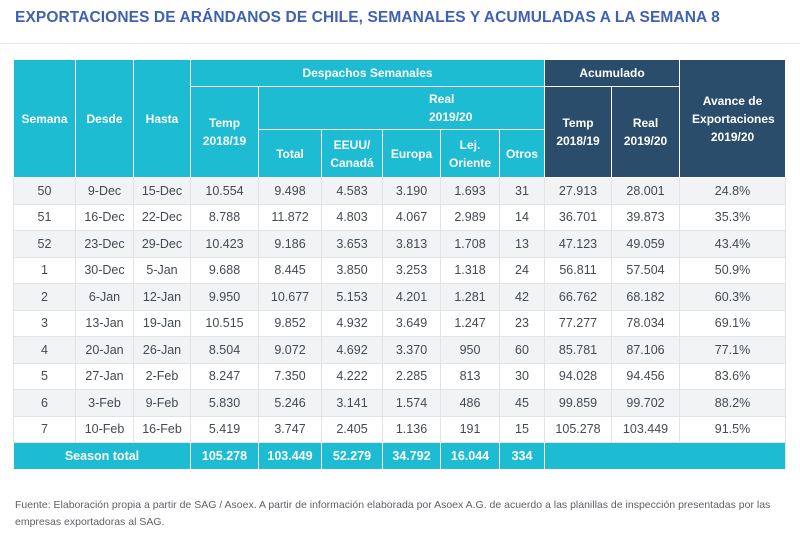  Describe the element at coordinates (352, 455) in the screenshot. I see `season-total-eeuu: 52.279` at that location.